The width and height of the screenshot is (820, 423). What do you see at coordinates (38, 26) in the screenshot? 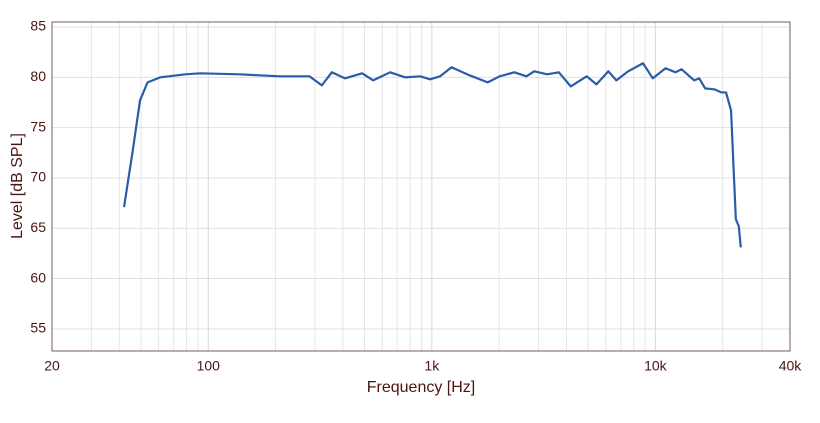
I see `y-tick-label: 85` at bounding box center [38, 26].